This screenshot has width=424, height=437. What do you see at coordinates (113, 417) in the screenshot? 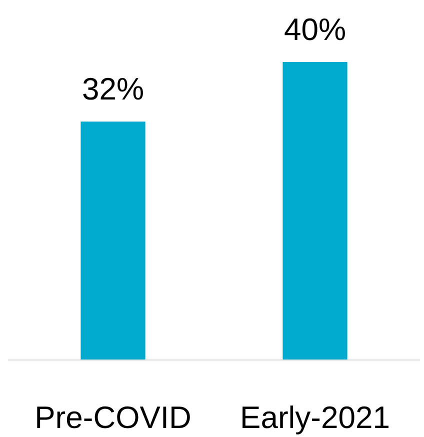
I see `x-tick-label: Pre-COVID` at bounding box center [113, 417].